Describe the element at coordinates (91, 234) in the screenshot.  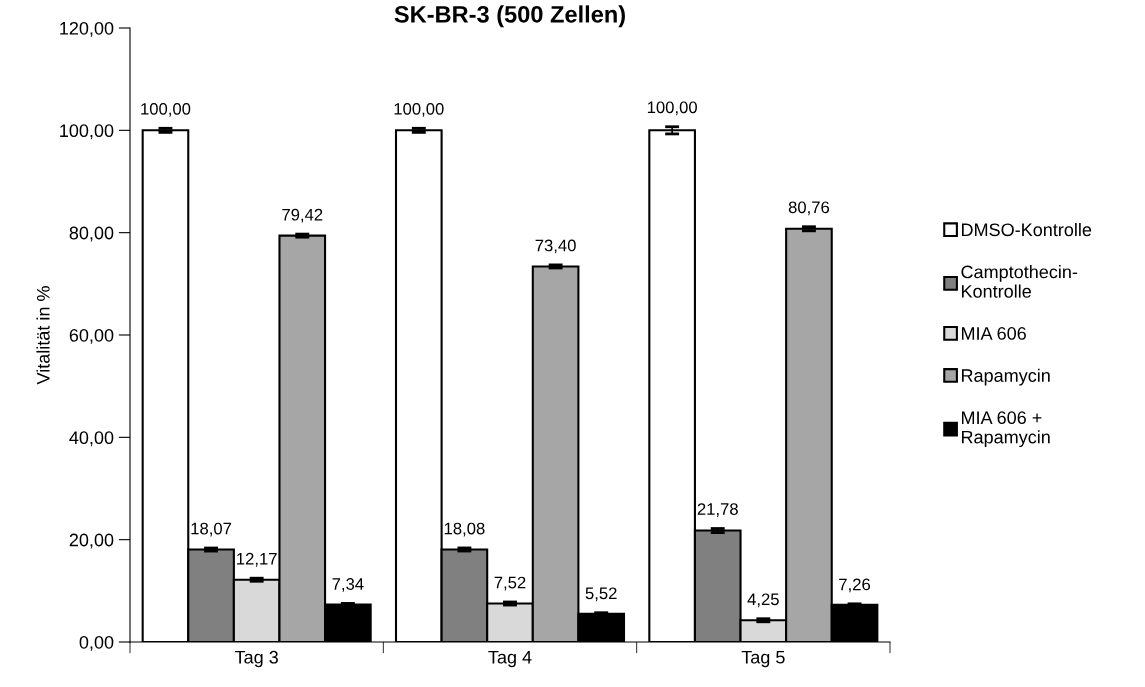
I see `y-tick-label: 80,00` at that location.